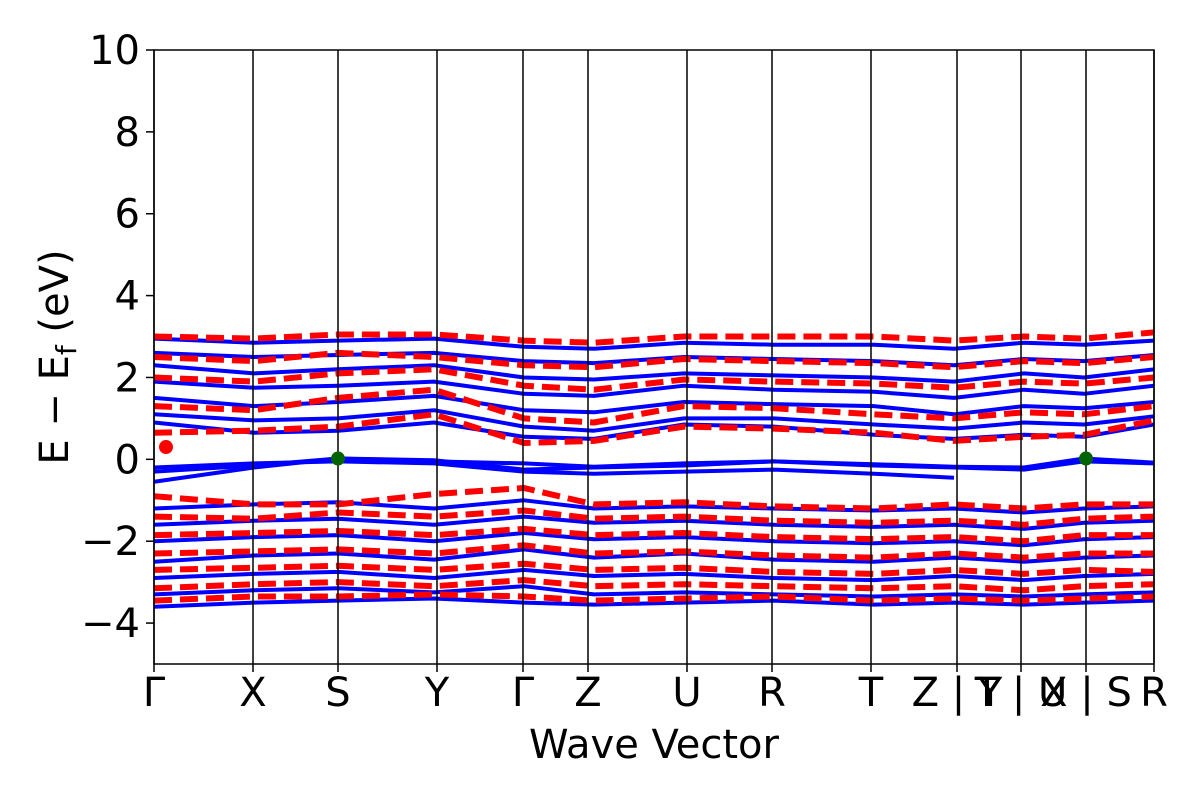  Describe the element at coordinates (654, 498) in the screenshot. I see `spin-down-band` at that location.